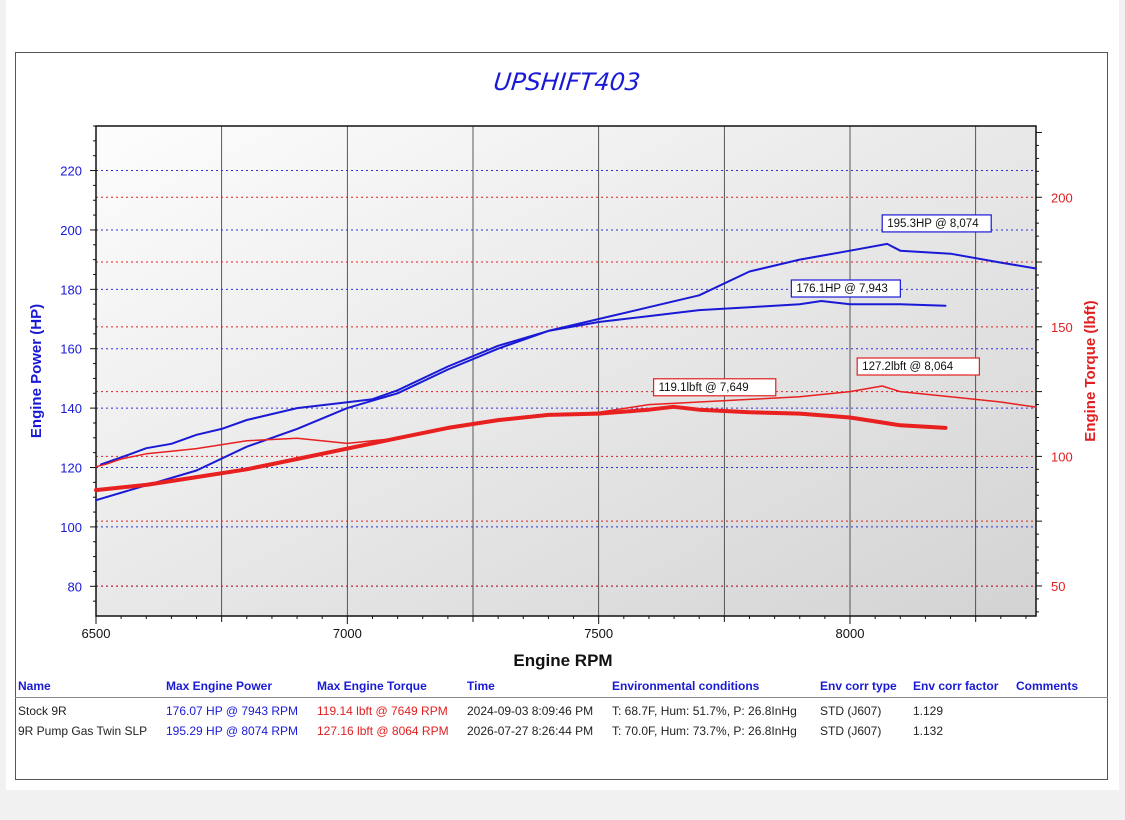 The width and height of the screenshot is (1125, 820). What do you see at coordinates (71, 230) in the screenshot?
I see `y-left-tick-label: 200` at bounding box center [71, 230].